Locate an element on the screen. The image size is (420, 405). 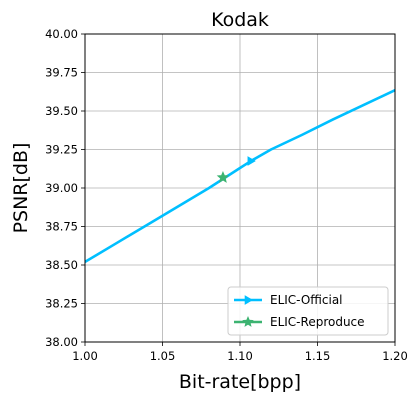
x-tick-label: 1.05 is located at coordinates (163, 356).